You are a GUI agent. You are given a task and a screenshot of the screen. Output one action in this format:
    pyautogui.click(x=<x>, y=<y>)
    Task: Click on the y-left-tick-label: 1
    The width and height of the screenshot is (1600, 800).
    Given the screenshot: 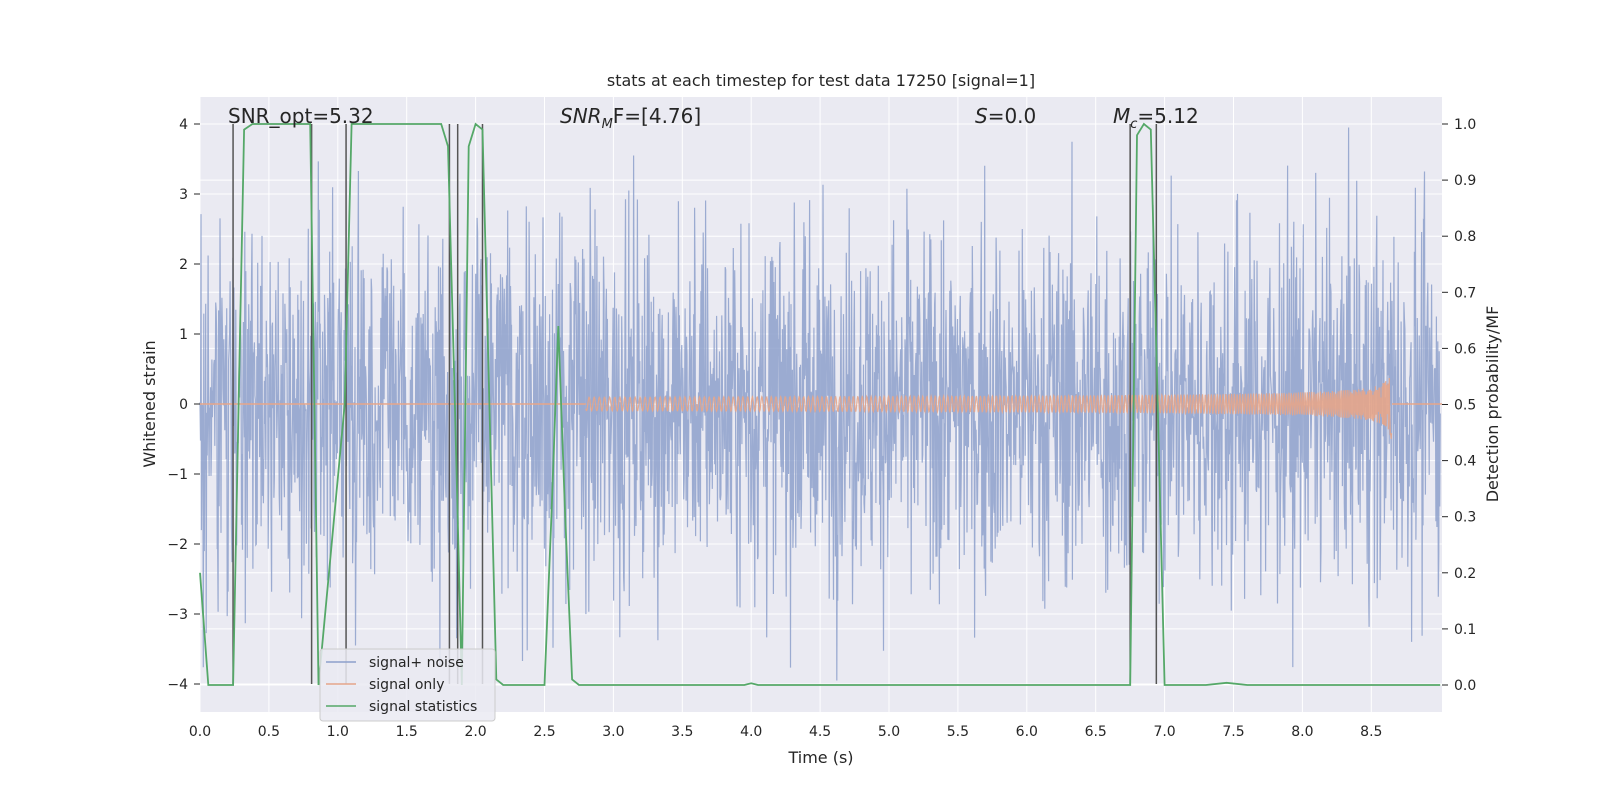 What is the action you would take?
    pyautogui.click(x=183, y=335)
    